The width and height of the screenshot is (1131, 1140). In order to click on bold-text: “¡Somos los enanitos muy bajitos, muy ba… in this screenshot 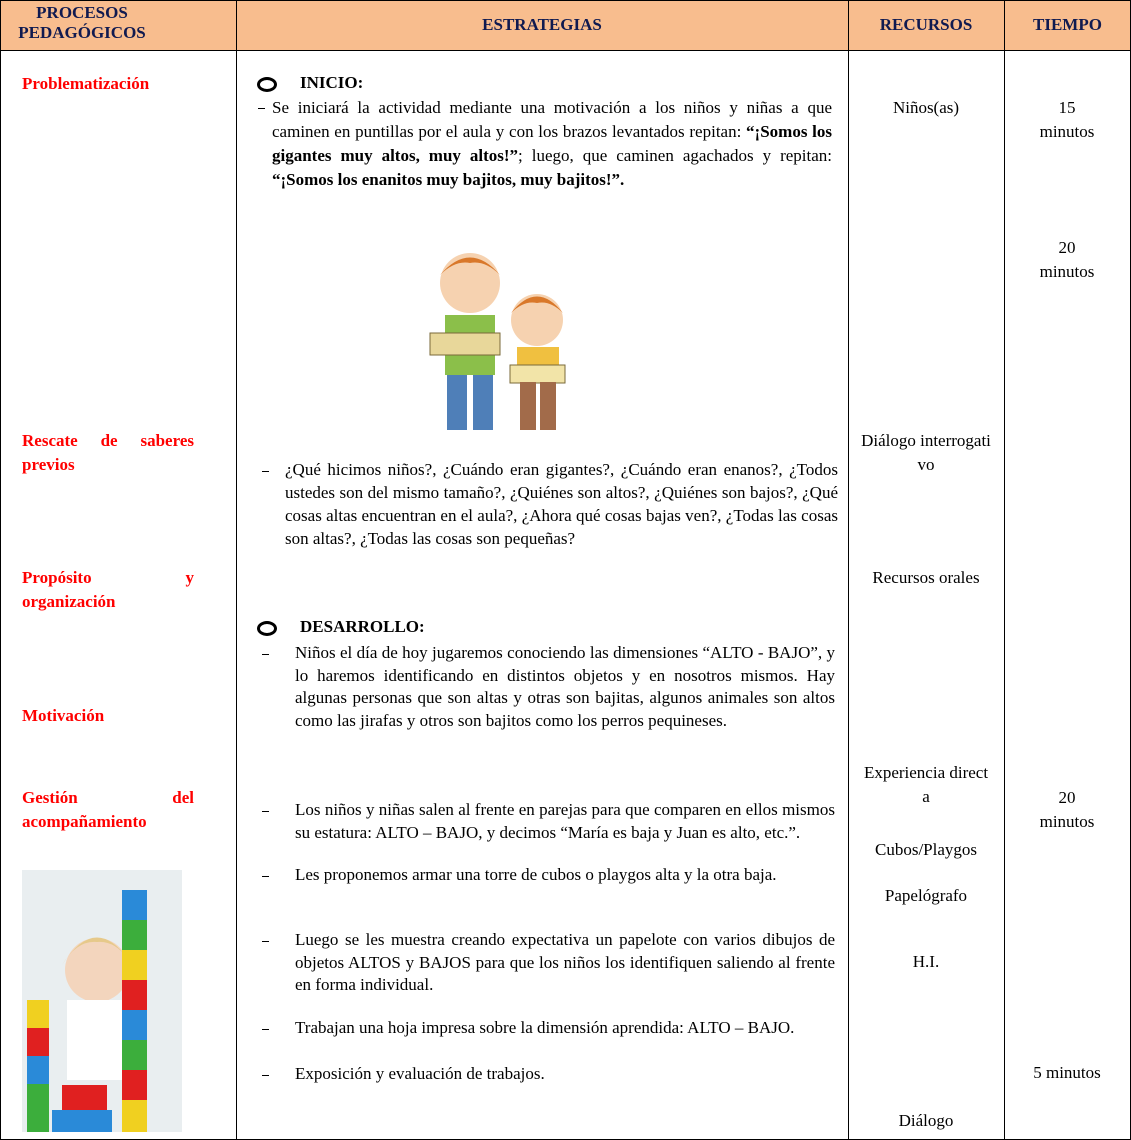, I will do `click(448, 179)`.